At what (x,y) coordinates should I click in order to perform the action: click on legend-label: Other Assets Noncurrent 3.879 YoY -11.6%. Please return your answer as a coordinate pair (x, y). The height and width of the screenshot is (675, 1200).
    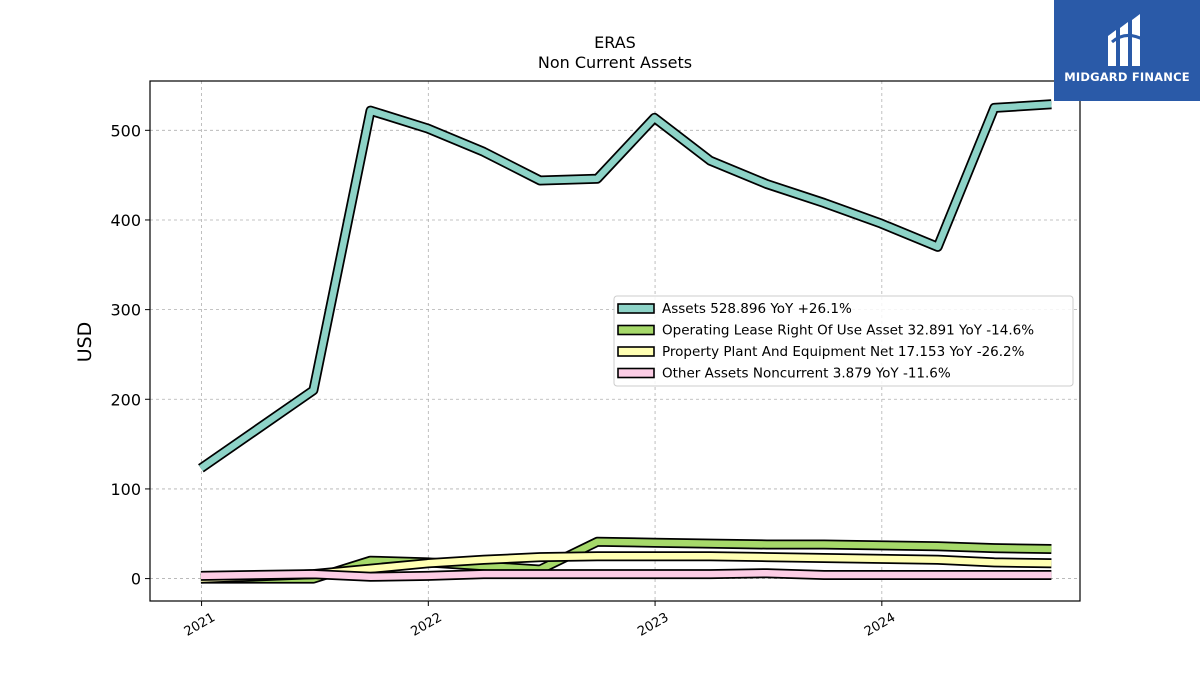
    Looking at the image, I should click on (806, 374).